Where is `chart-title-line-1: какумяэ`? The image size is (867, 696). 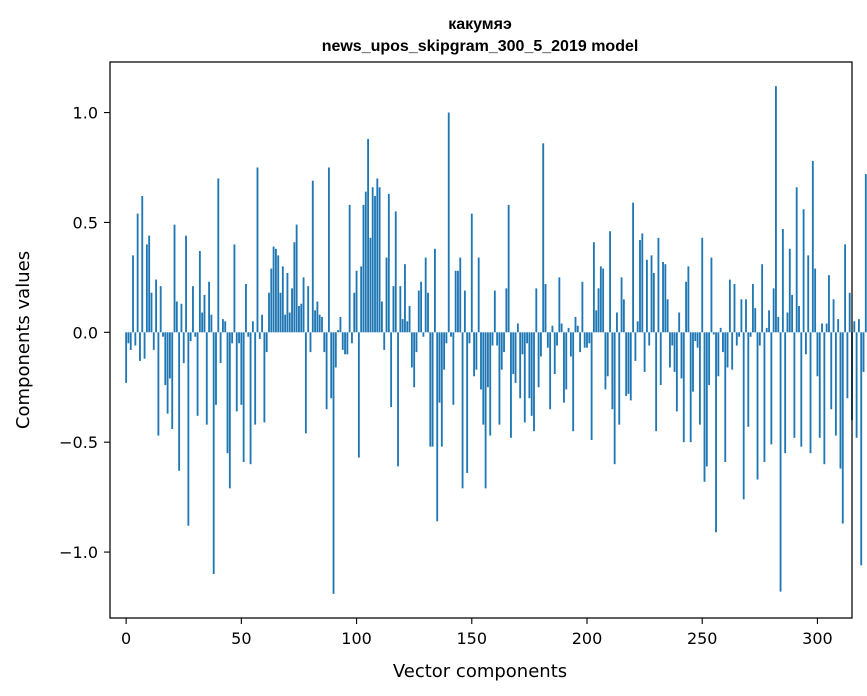
chart-title-line-1: какумяэ is located at coordinates (480, 24).